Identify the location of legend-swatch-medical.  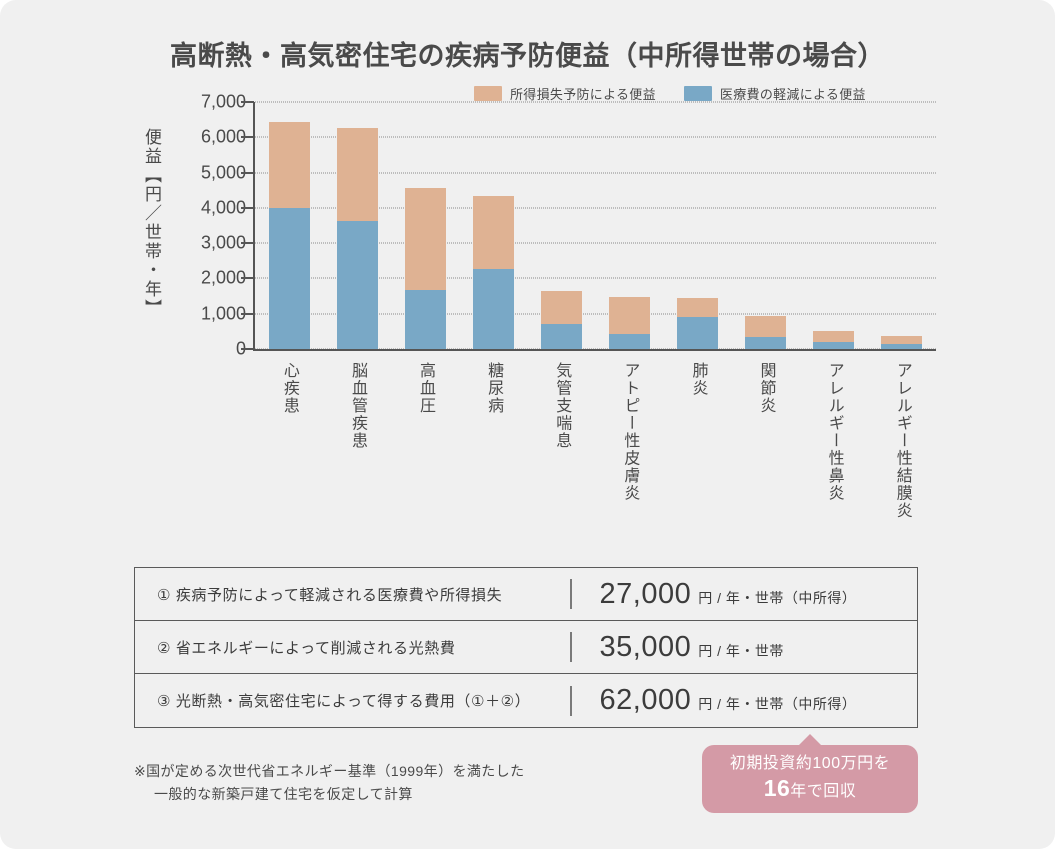
(697, 93).